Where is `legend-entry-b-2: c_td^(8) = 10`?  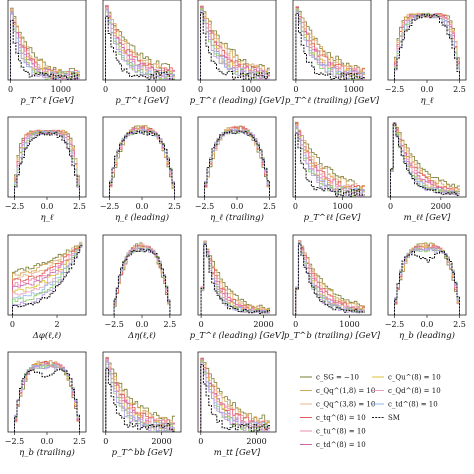 legend-entry-b-2: c_td^(8) = 10 is located at coordinates (405, 405).